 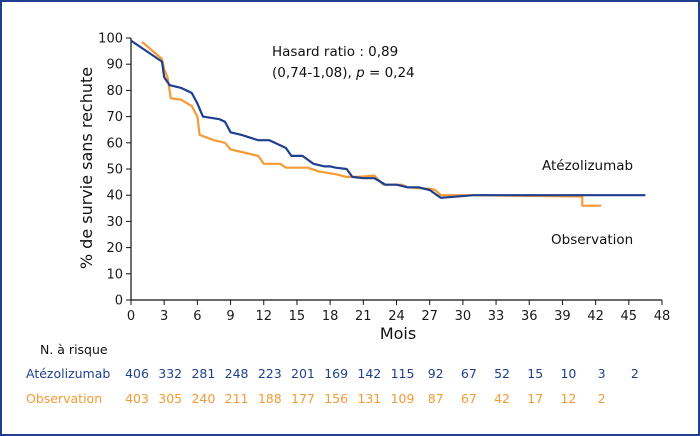 What do you see at coordinates (114, 222) in the screenshot?
I see `y-tick-label: 30` at bounding box center [114, 222].